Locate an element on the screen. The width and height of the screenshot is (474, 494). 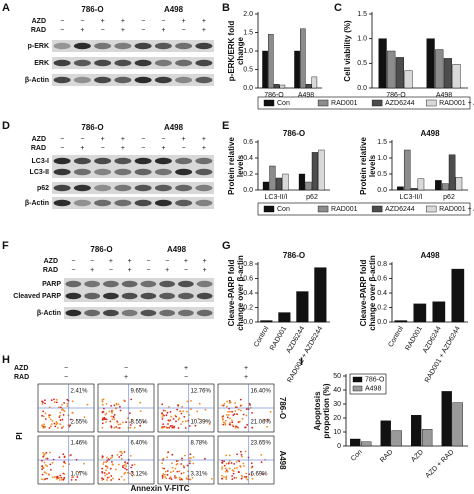
band-label: LC3-II is located at coordinates (40, 172).